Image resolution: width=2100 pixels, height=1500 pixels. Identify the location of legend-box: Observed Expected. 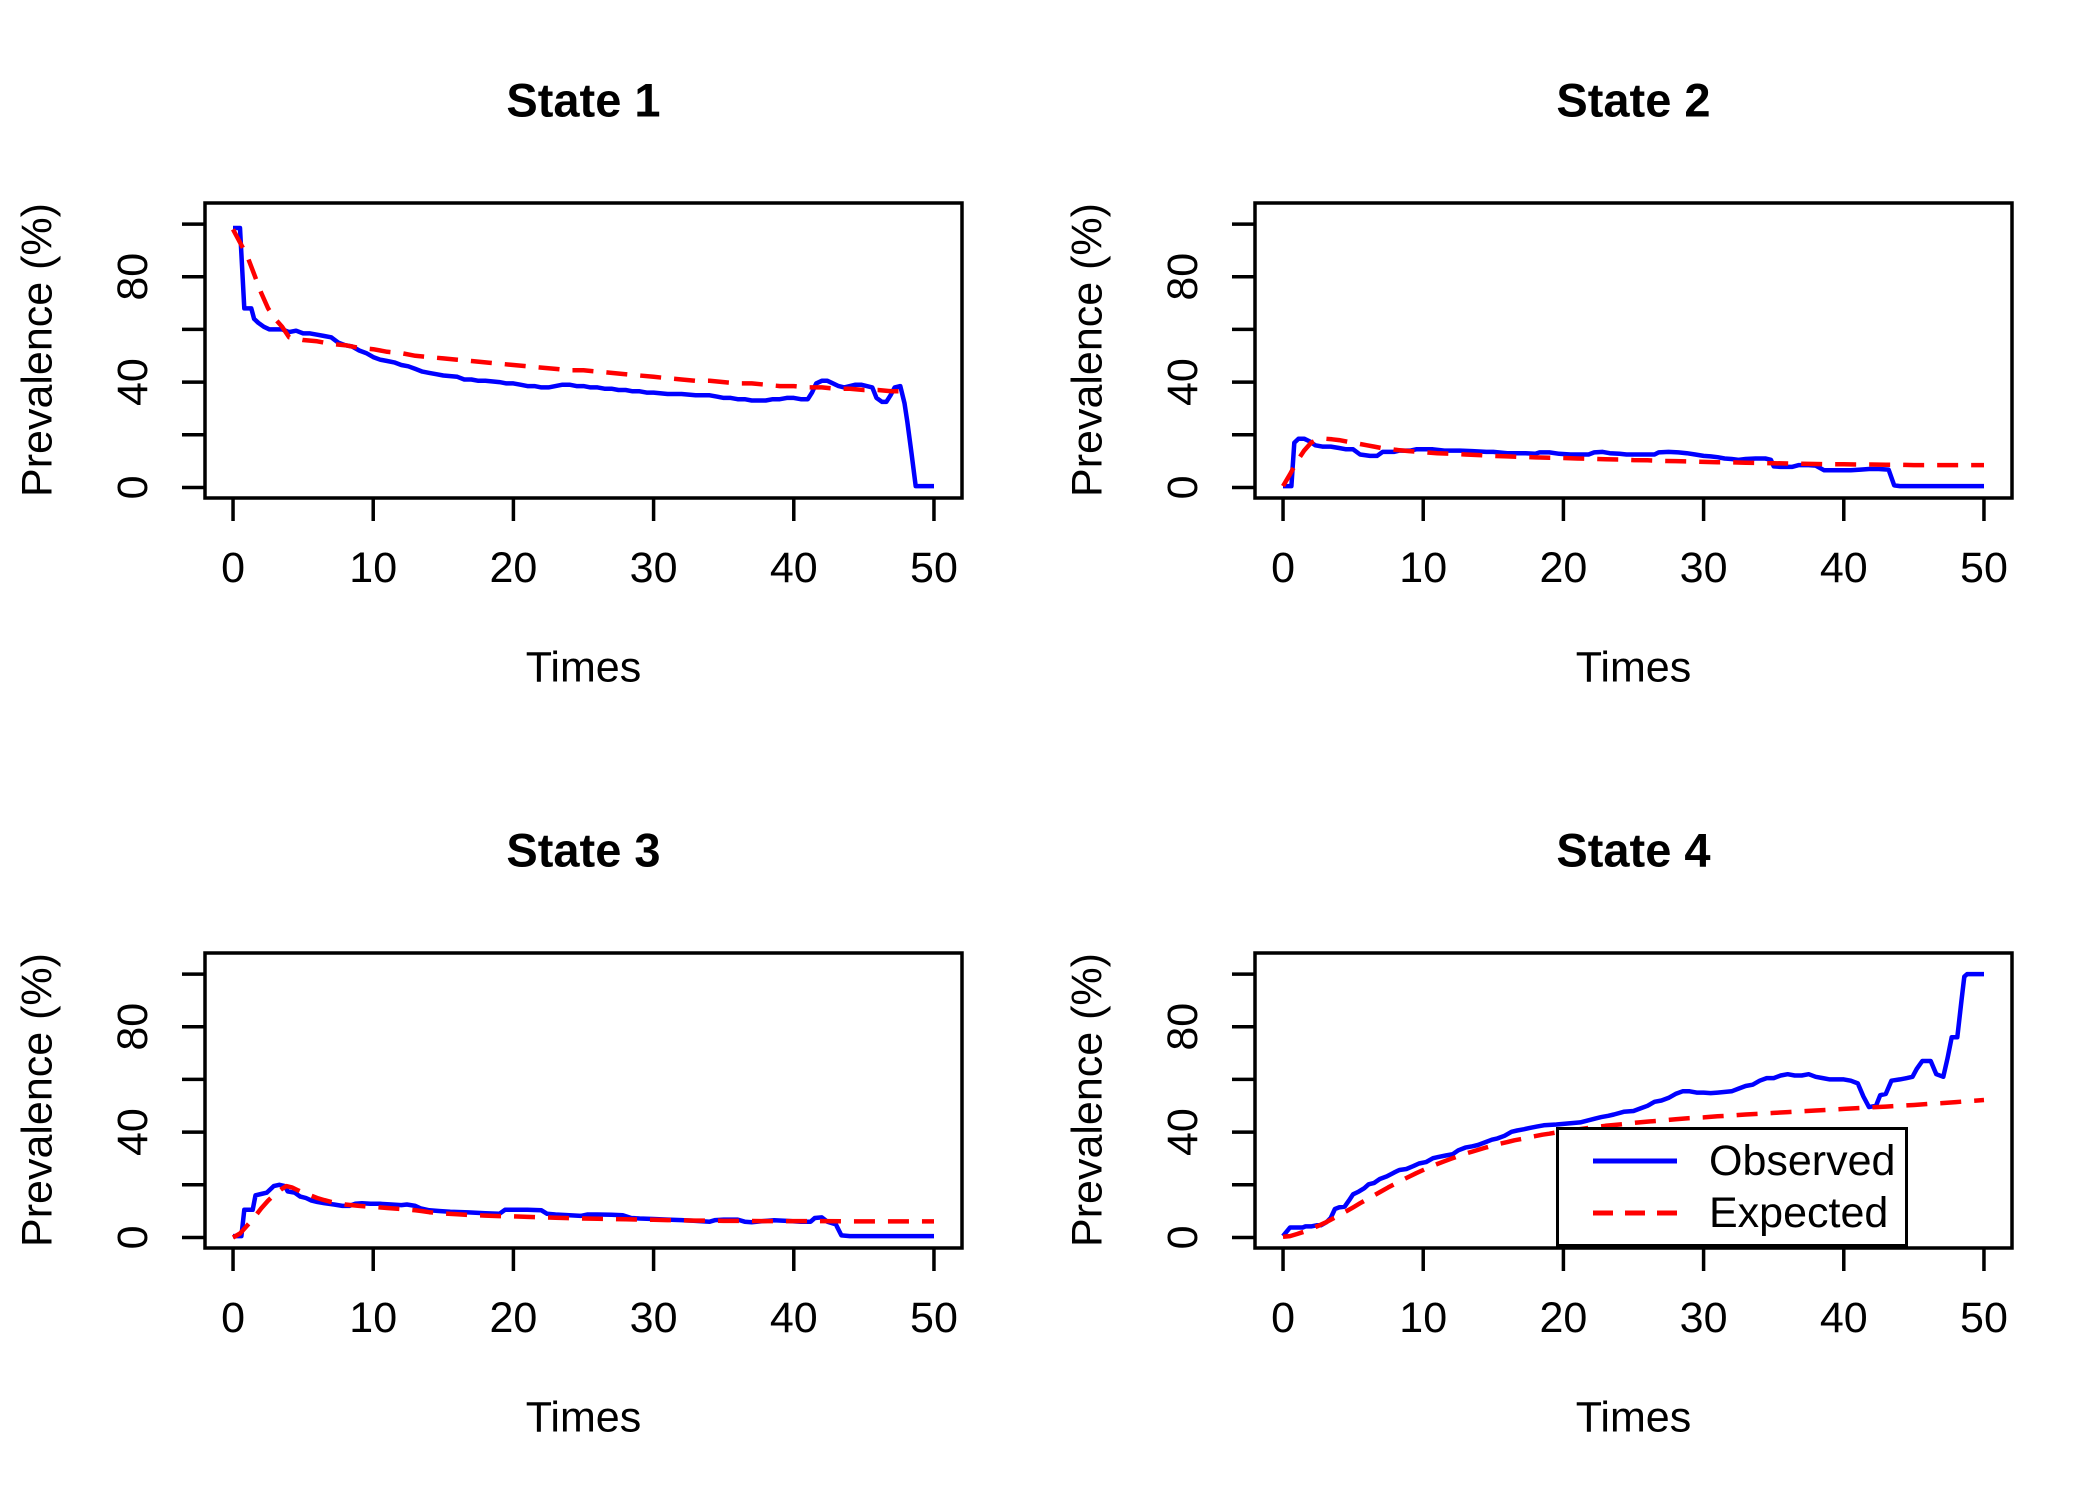
(1732, 1187).